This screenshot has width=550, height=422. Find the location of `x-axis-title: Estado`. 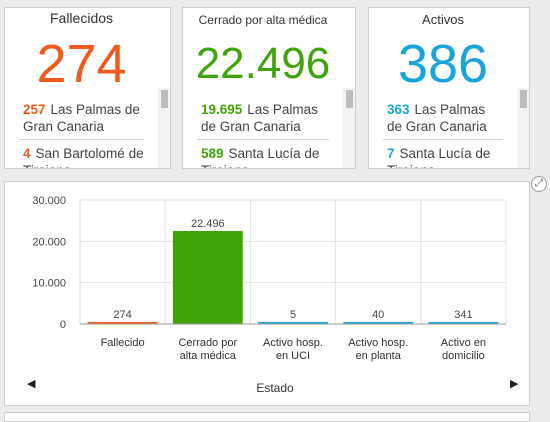

x-axis-title: Estado is located at coordinates (275, 388).